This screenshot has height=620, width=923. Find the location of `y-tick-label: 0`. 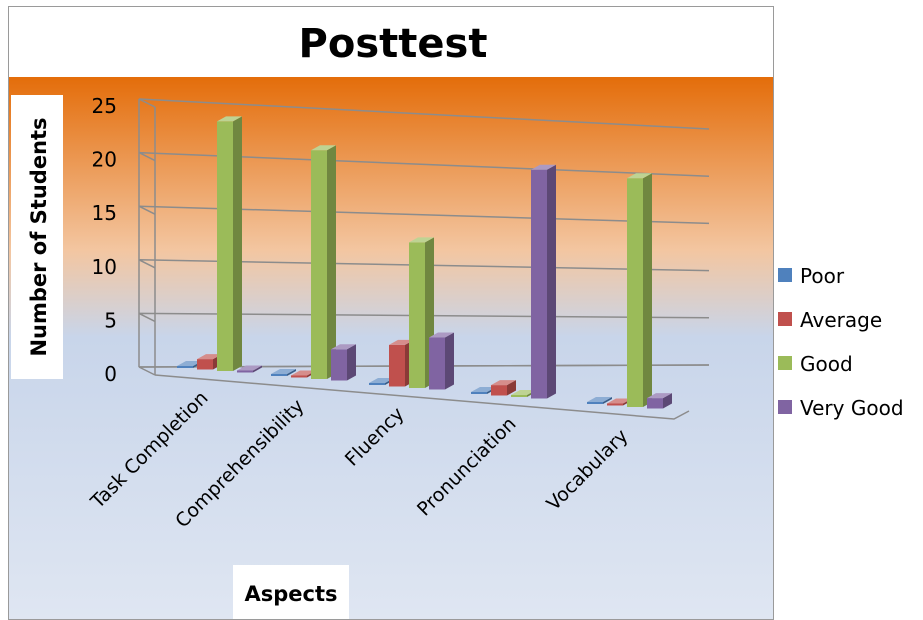

y-tick-label: 0 is located at coordinates (110, 374).